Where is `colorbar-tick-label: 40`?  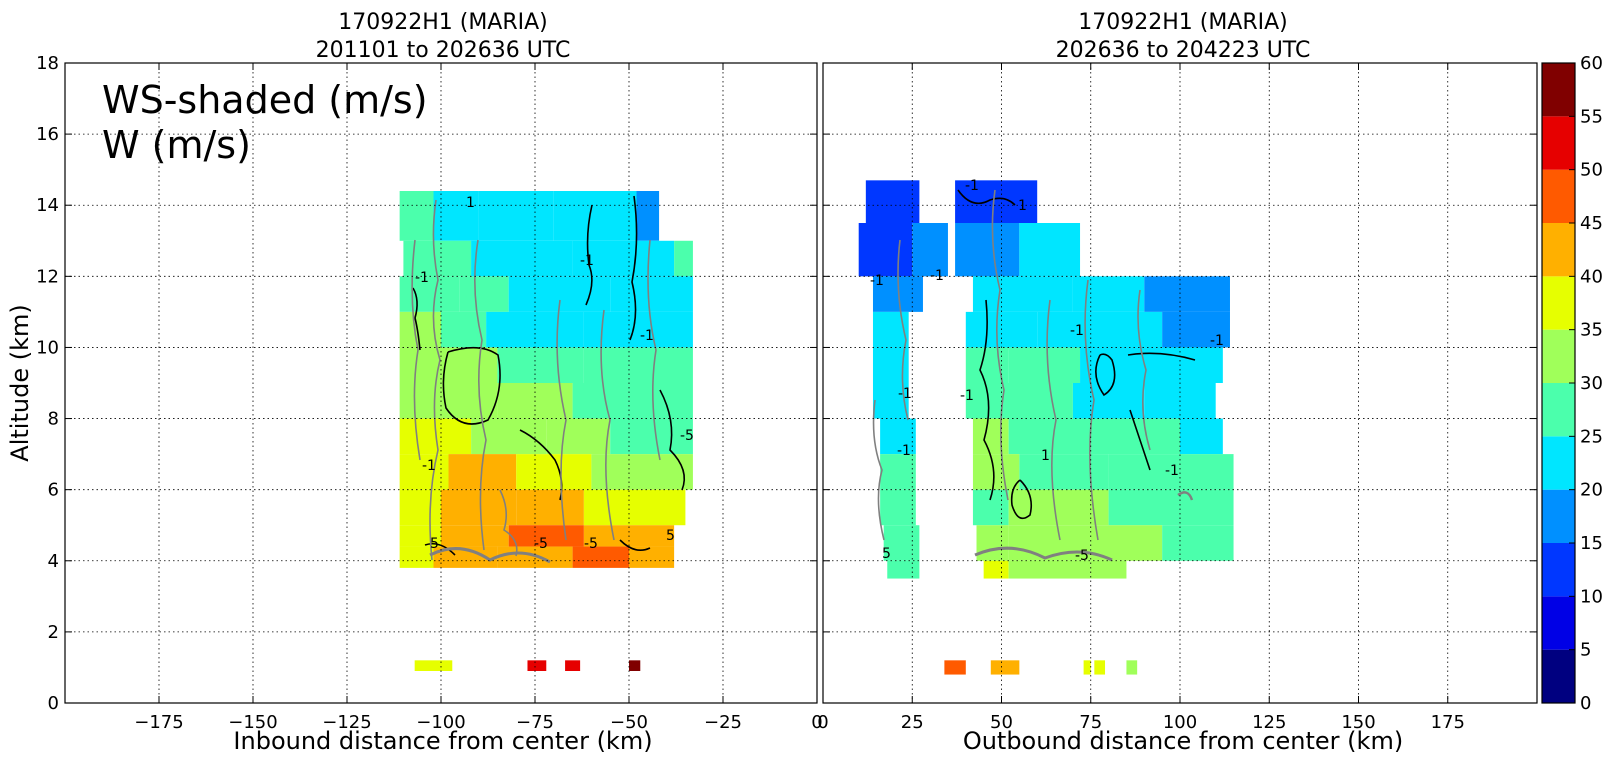 colorbar-tick-label: 40 is located at coordinates (1591, 276).